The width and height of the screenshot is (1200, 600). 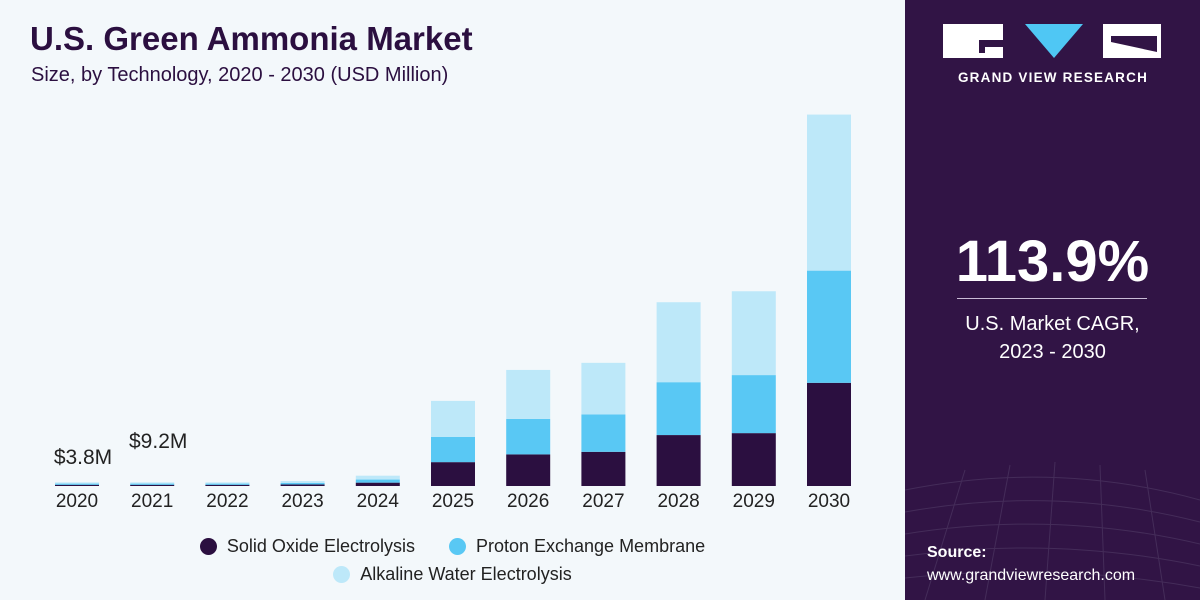 I want to click on bar-2021-alkaline-water-electrolysis, so click(x=152, y=483).